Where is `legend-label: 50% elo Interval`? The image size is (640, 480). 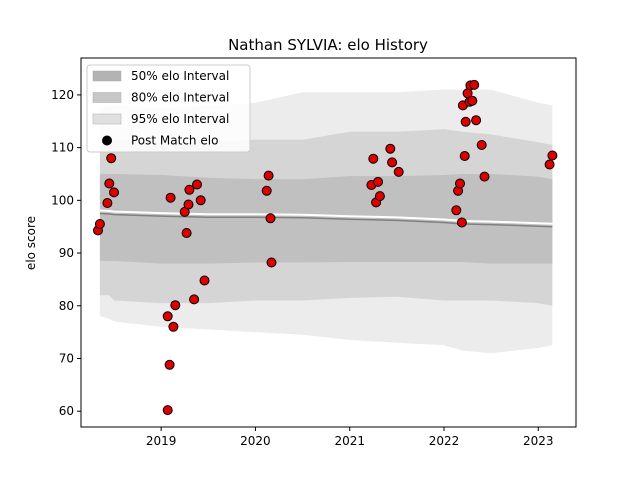
legend-label: 50% elo Interval is located at coordinates (180, 76).